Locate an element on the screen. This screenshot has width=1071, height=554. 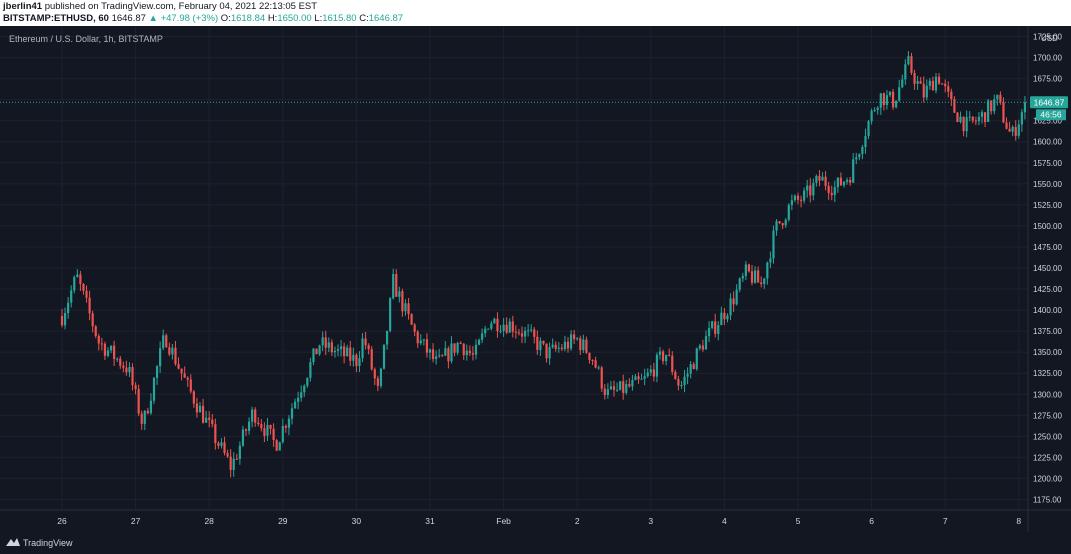
author-name: jberlin41 is located at coordinates (23, 6).